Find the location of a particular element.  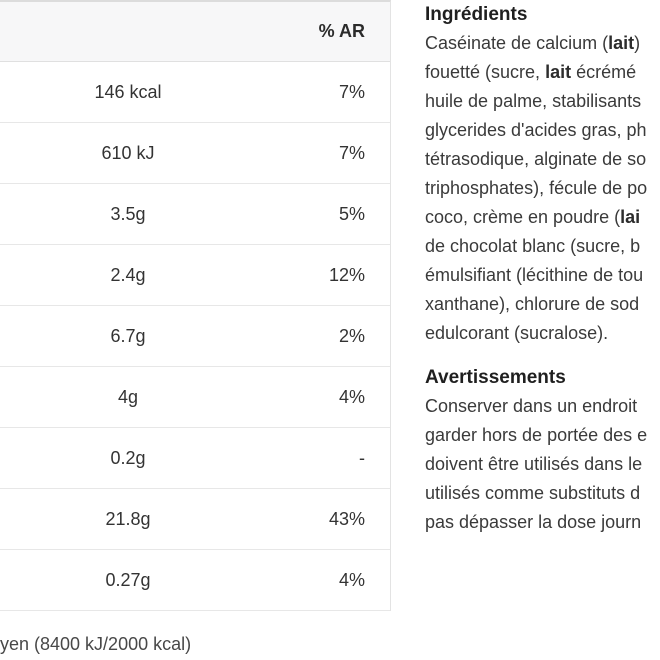

value-cell: 0.27g is located at coordinates (128, 579).